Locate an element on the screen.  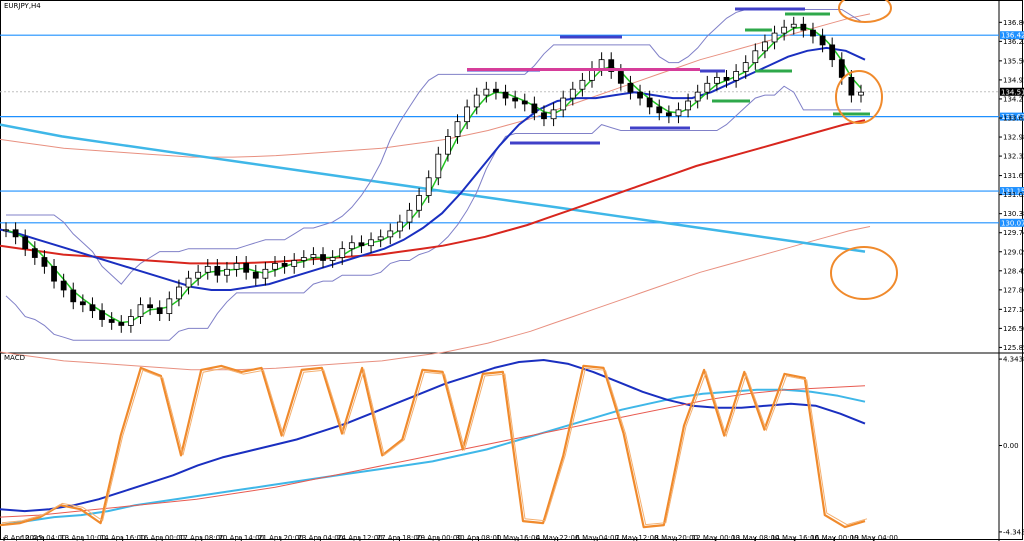
y-tick-label-13: 128.450 is located at coordinates (1013, 271).